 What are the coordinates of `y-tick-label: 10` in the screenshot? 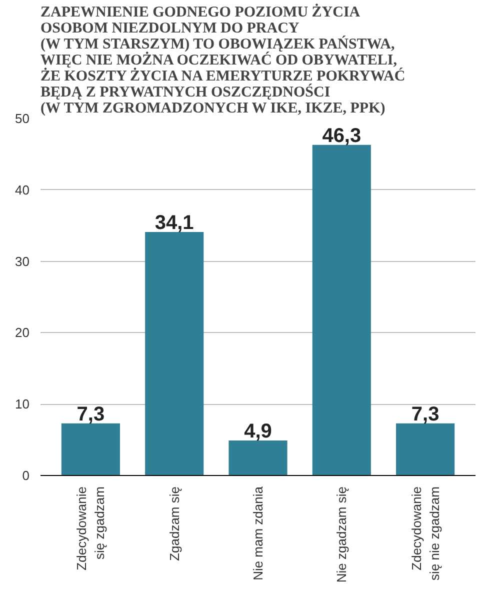 It's located at (22, 404).